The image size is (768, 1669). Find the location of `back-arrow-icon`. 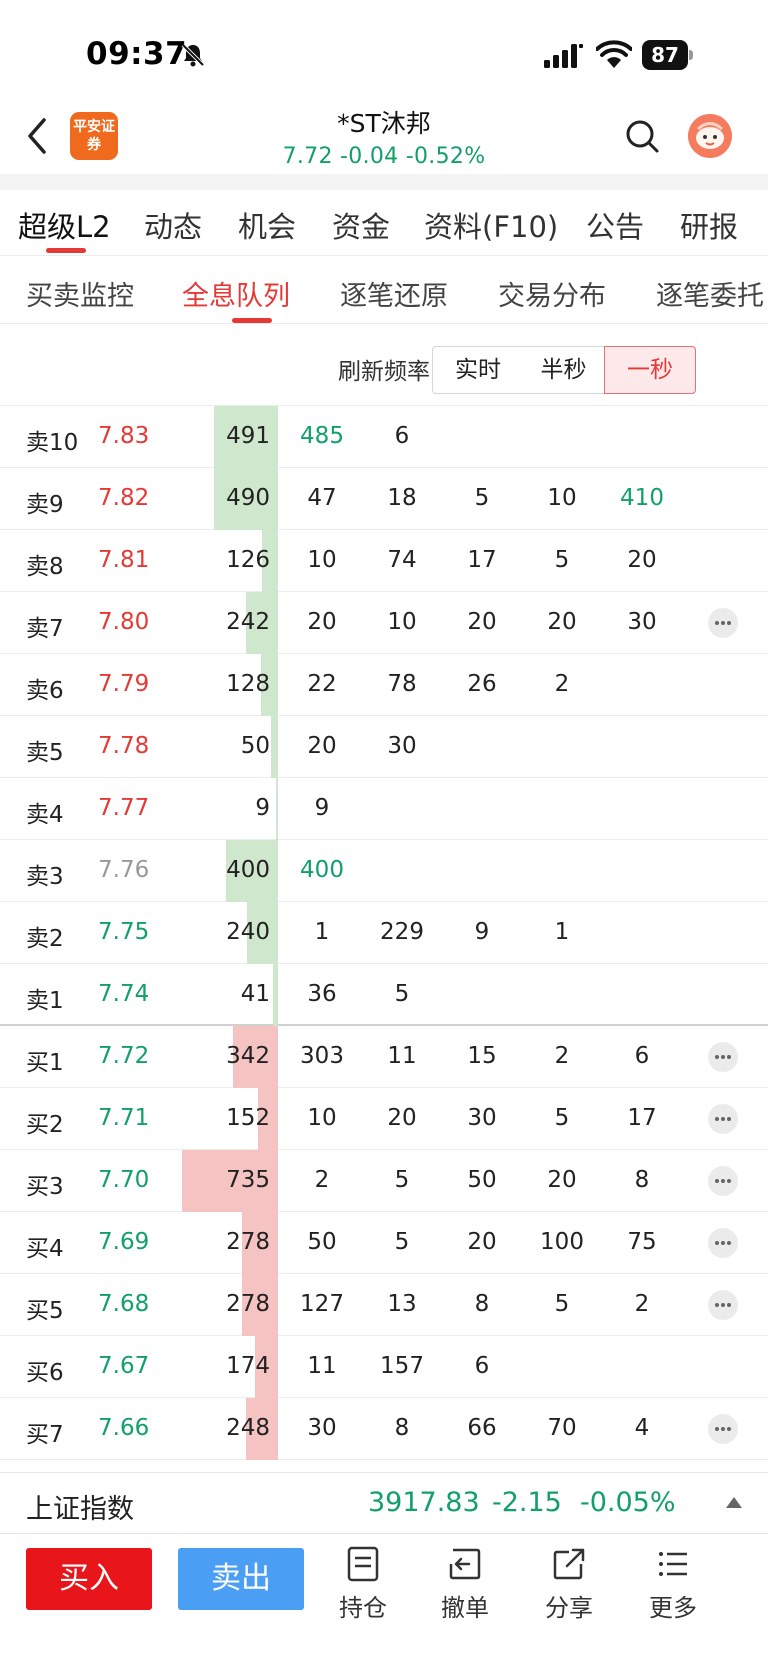

back-arrow-icon is located at coordinates (37, 136).